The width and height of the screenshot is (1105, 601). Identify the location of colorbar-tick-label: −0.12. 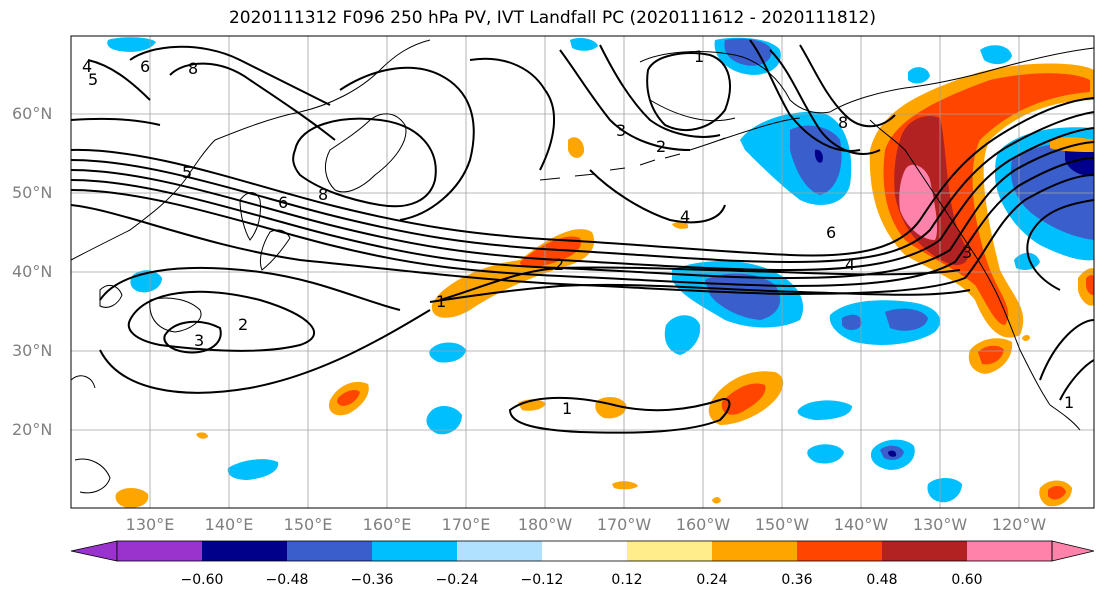
(542, 580).